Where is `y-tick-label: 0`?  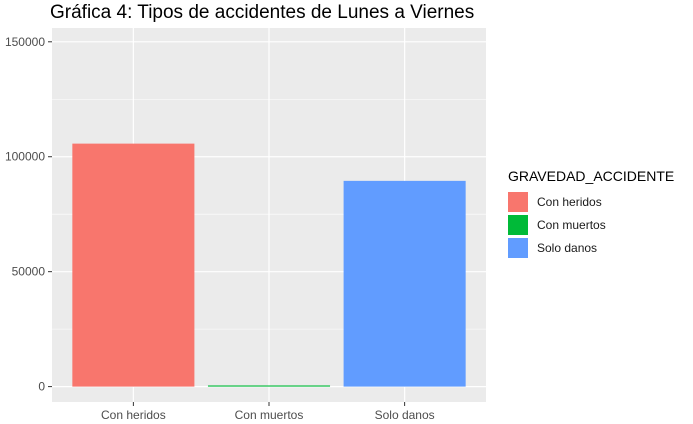
y-tick-label: 0 is located at coordinates (41, 387).